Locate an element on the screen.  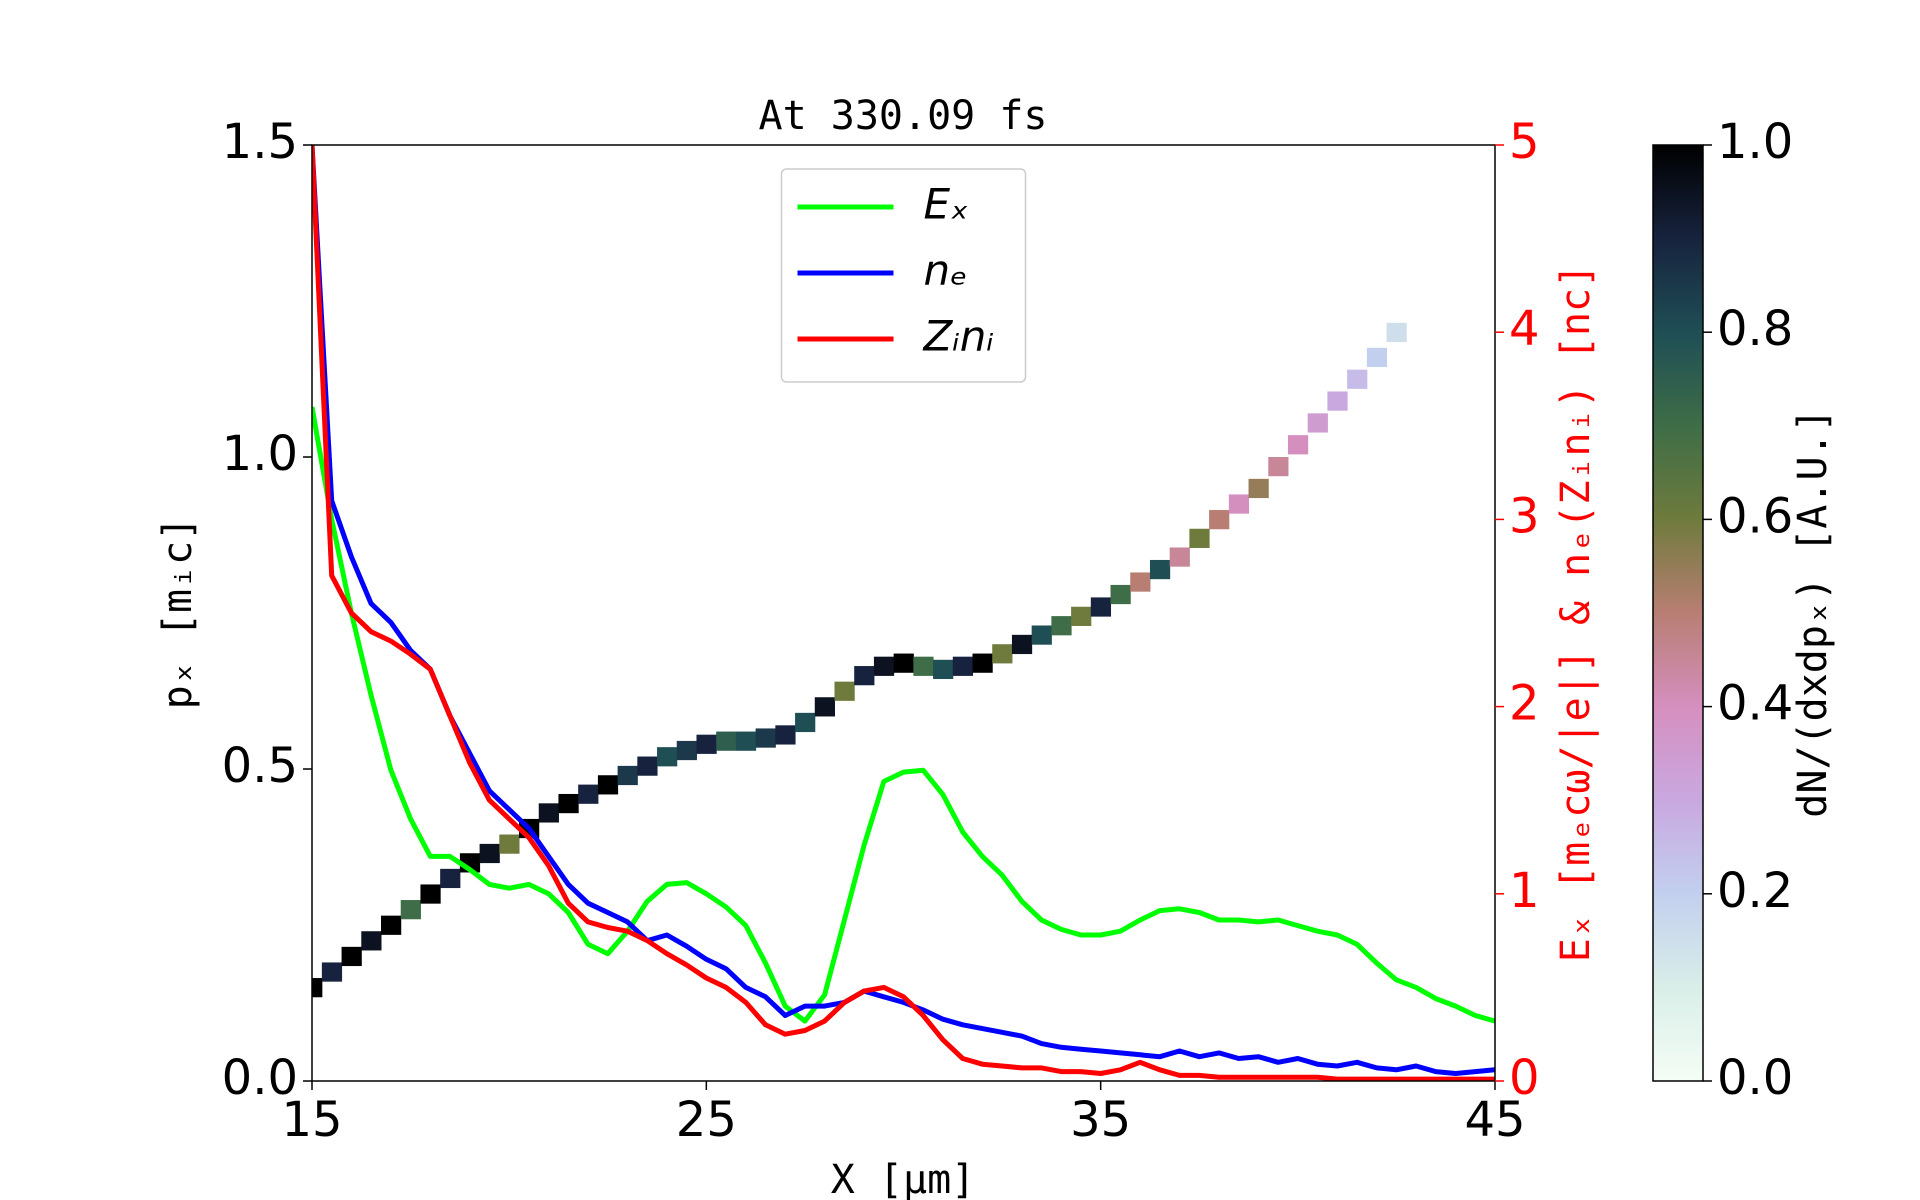
y2-tick-label: 2 is located at coordinates (1524, 704).